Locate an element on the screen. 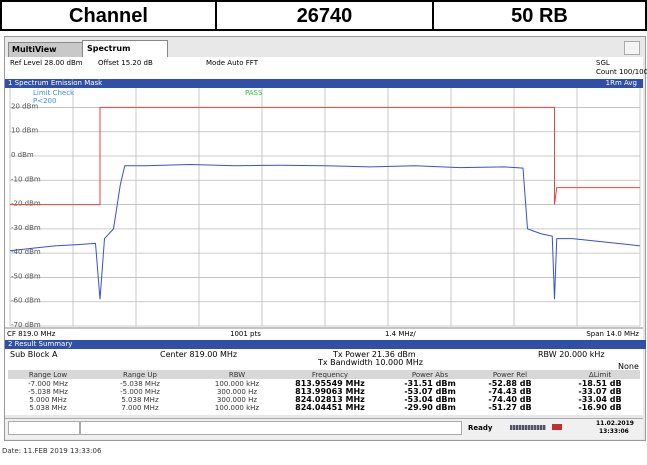  table-cell: -74.43 dB is located at coordinates (510, 391).